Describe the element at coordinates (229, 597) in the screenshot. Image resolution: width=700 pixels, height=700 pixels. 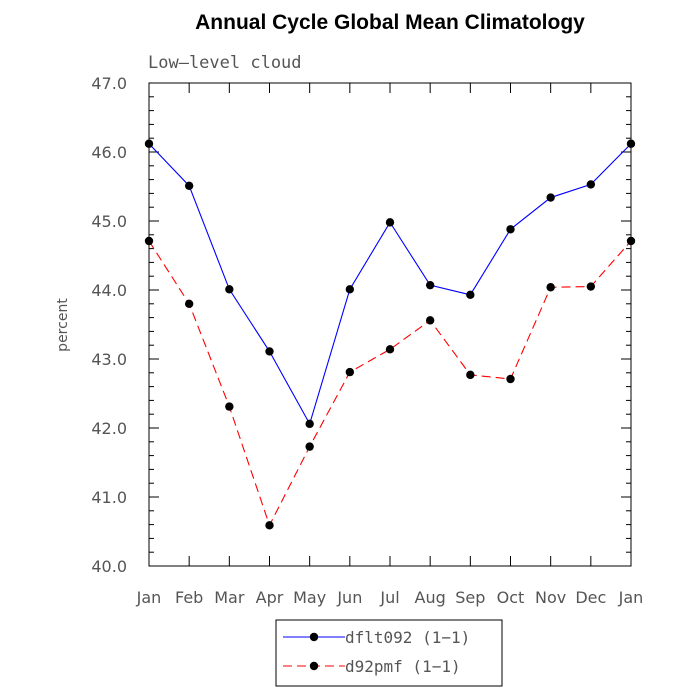
I see `x-tick-label: Mar` at that location.